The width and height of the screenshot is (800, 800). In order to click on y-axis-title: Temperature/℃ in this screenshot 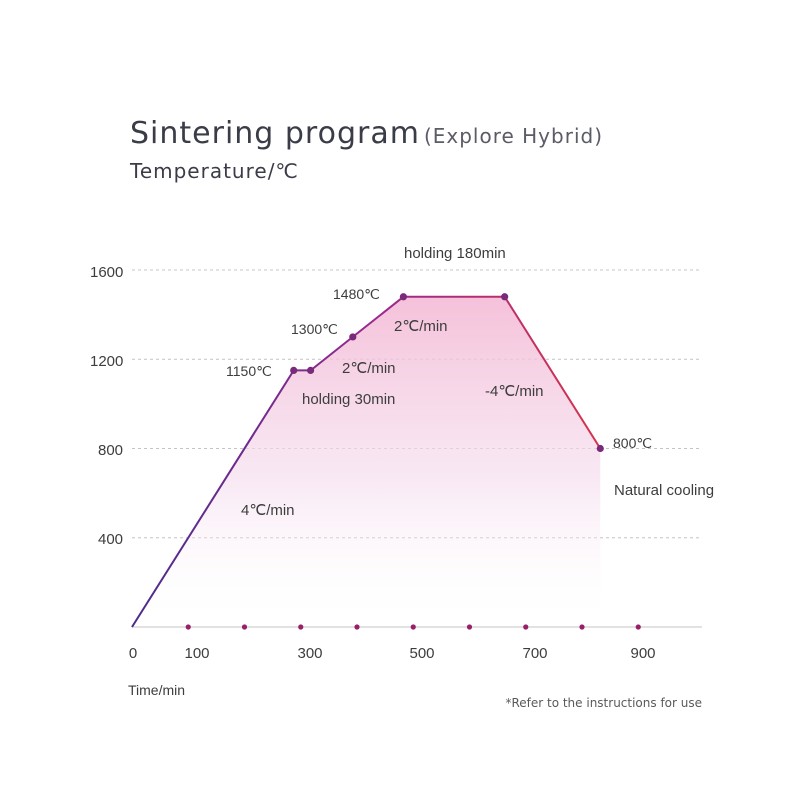, I will do `click(214, 171)`.